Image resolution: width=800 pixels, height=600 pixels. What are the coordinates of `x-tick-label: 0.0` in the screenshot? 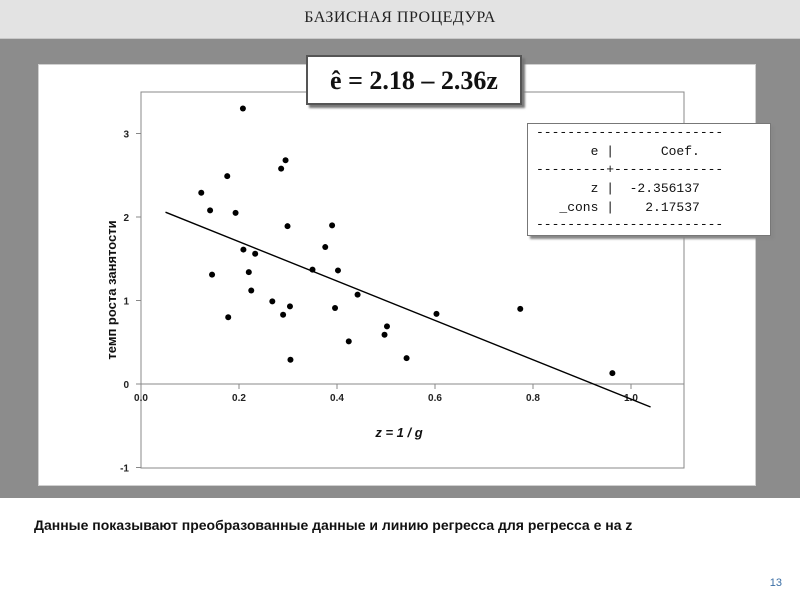 It's located at (141, 398).